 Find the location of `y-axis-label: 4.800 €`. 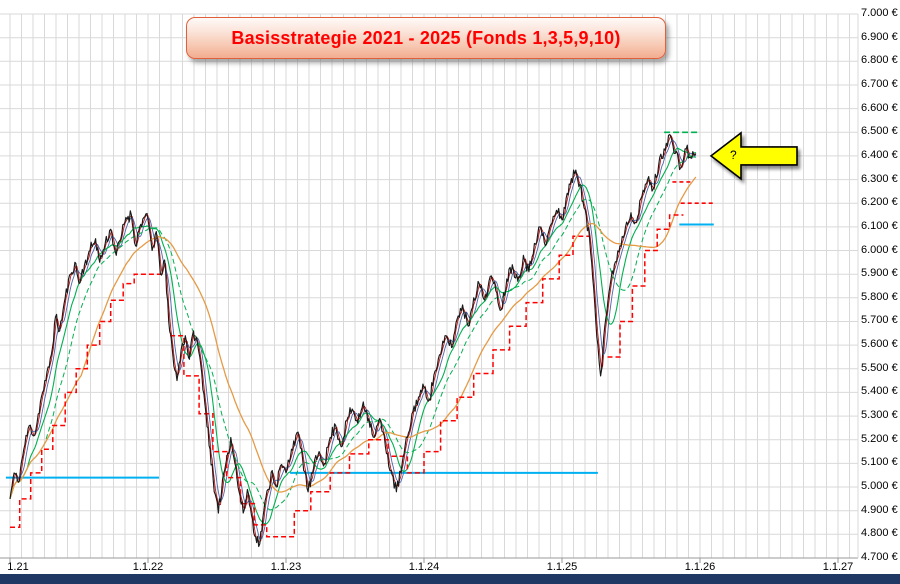

y-axis-label: 4.800 € is located at coordinates (879, 533).